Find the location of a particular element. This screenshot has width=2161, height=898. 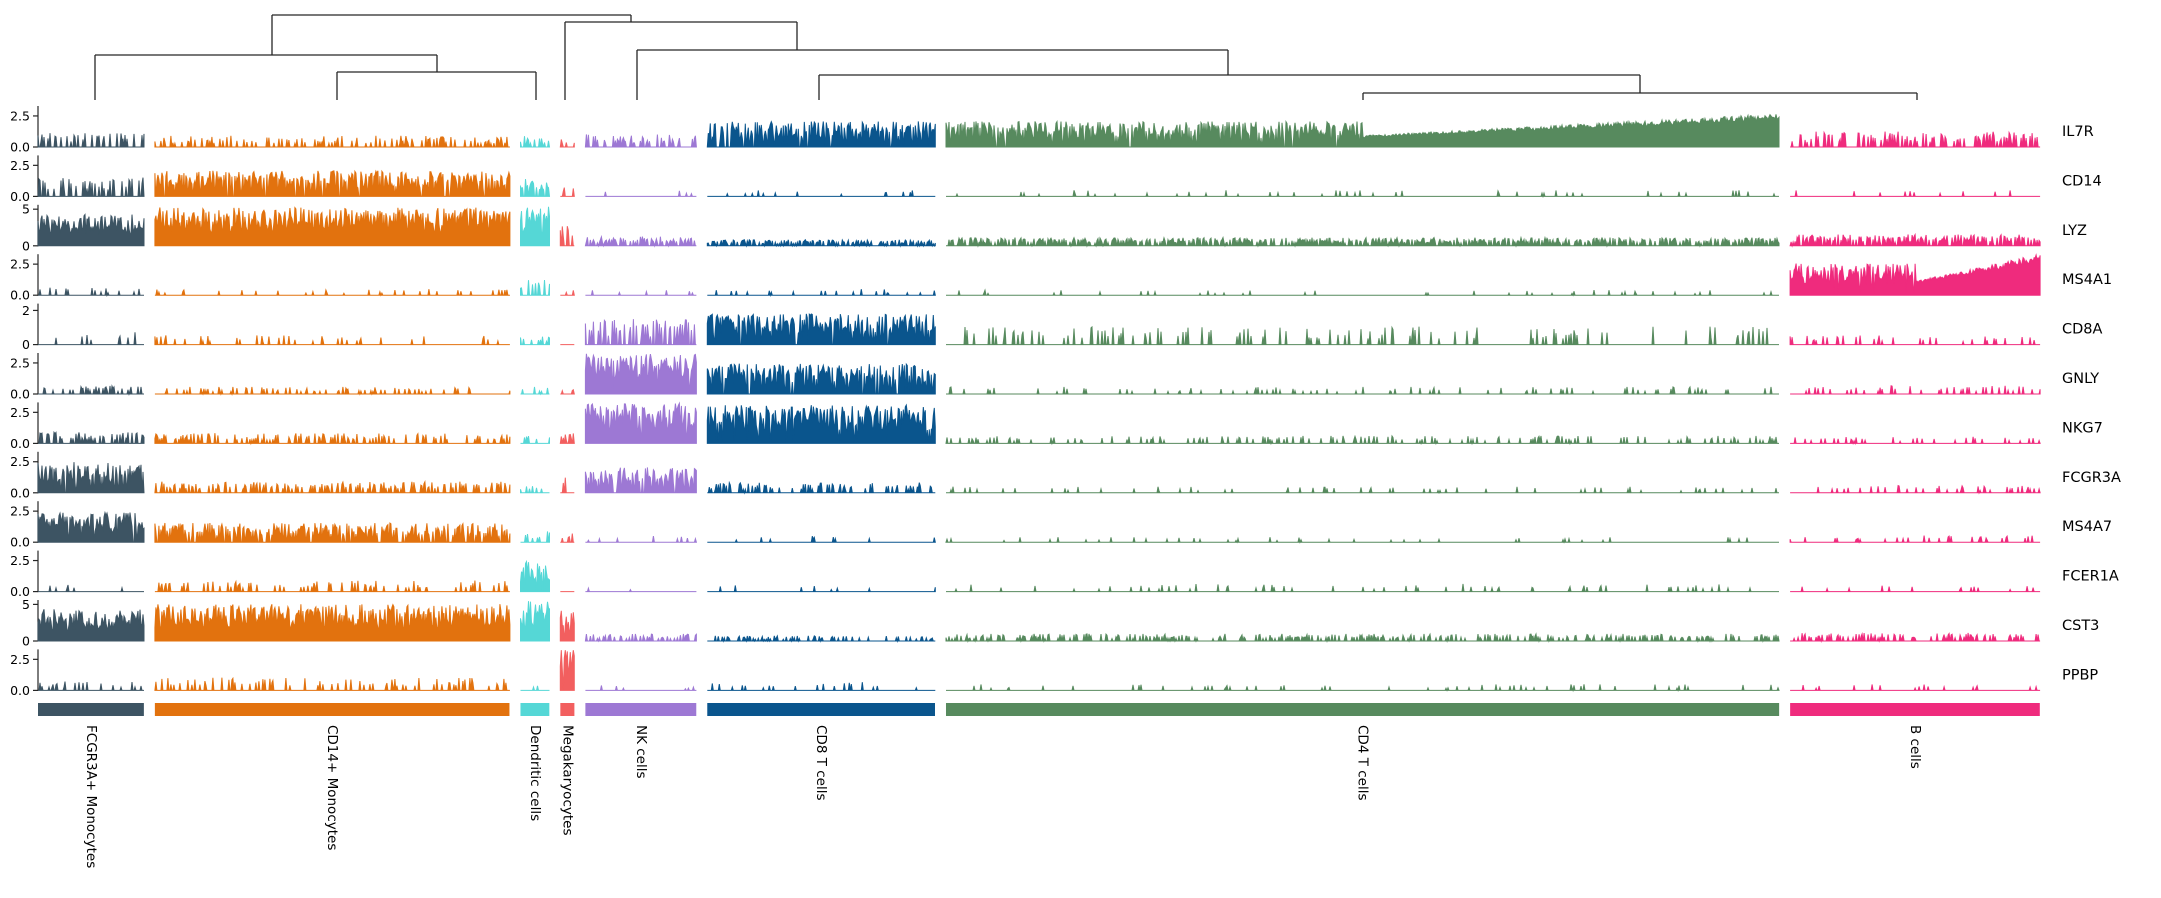

expression-area-CD8A-B cells is located at coordinates (1915, 340).